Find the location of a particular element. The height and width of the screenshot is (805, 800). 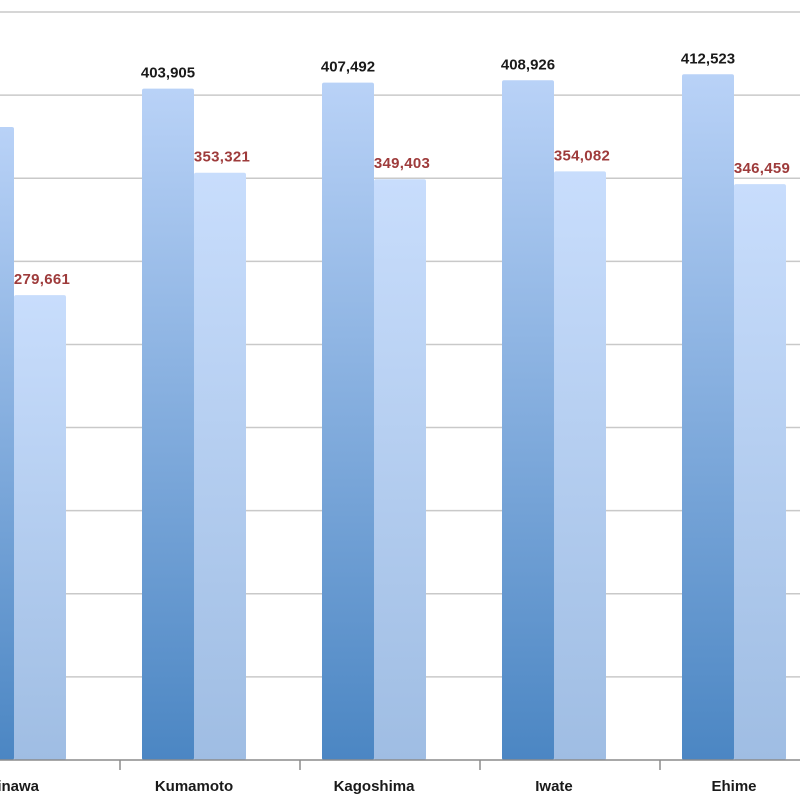

bar-series-b-ehime is located at coordinates (760, 472).